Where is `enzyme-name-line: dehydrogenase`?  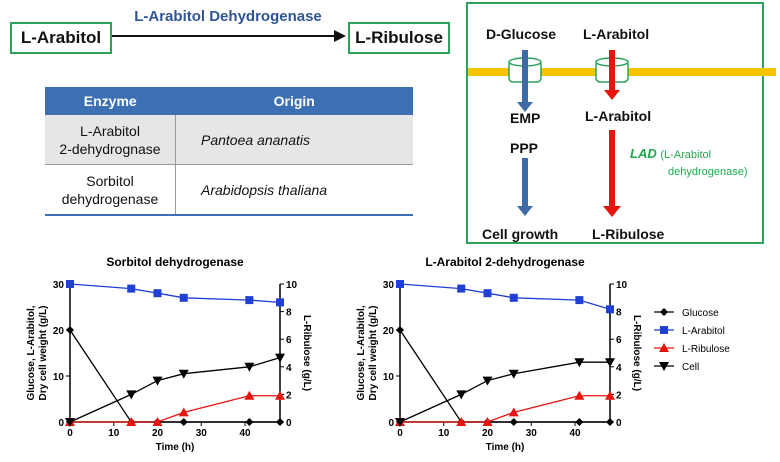 enzyme-name-line: dehydrogenase is located at coordinates (110, 198).